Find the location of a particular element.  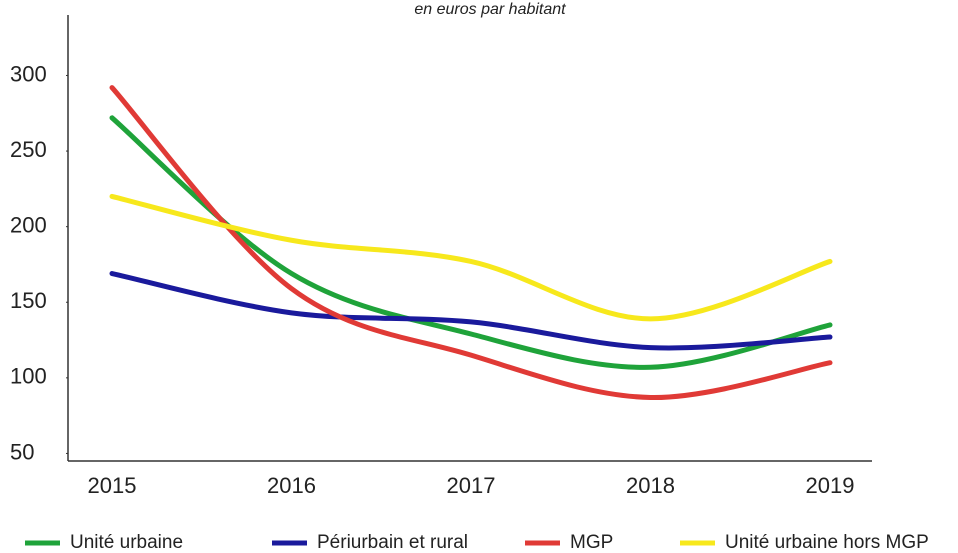

legend-label: Unité urbaine hors MGP is located at coordinates (827, 542).